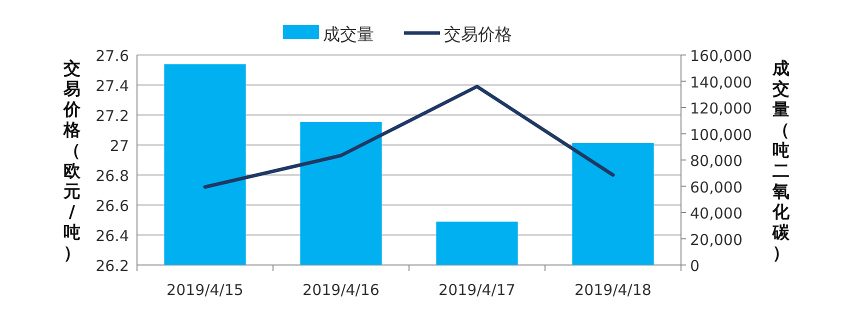  Describe the element at coordinates (112, 86) in the screenshot. I see `y-tick-label: 27.4` at that location.